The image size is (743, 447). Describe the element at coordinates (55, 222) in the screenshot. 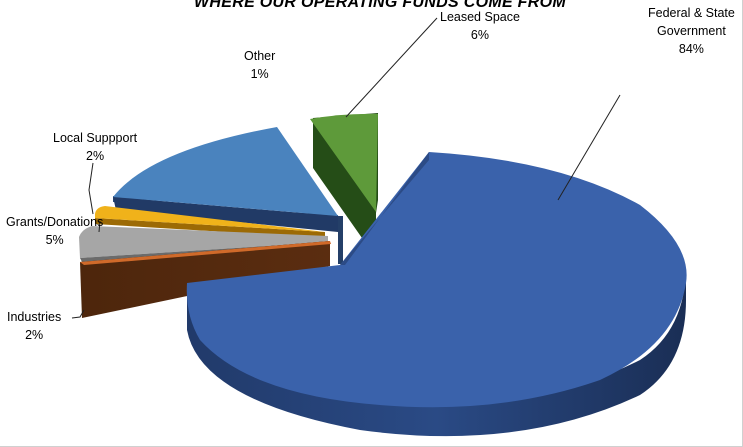

I see `label-grants-name: Grants/Donations` at that location.